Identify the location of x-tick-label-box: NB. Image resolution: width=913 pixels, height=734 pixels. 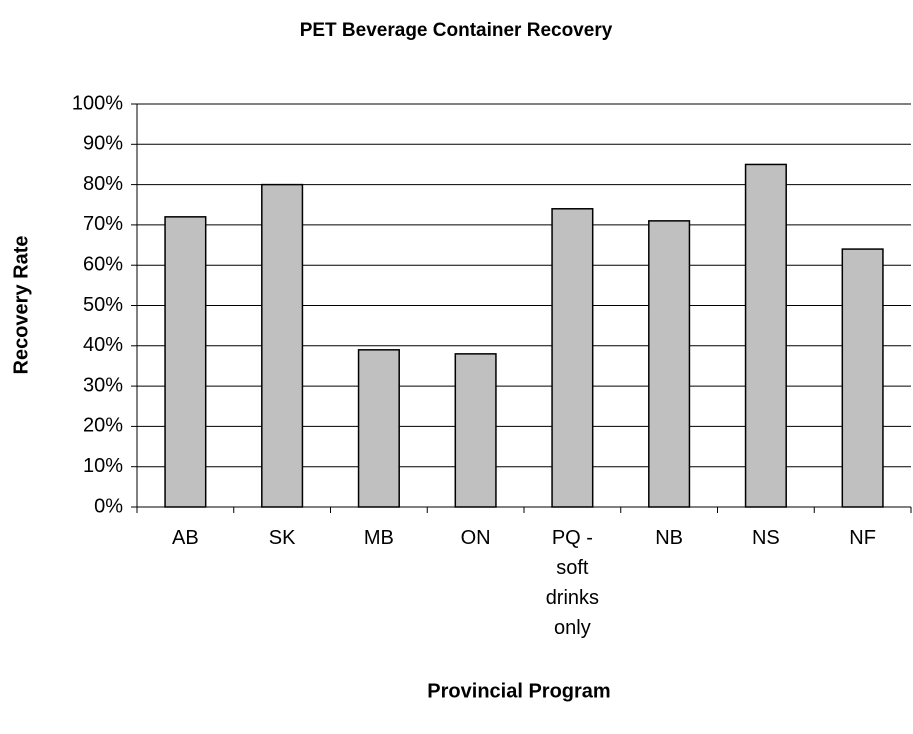
(669, 538).